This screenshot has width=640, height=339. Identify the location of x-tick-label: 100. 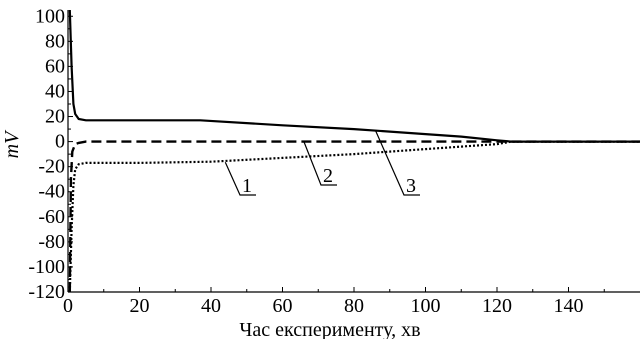
(426, 306).